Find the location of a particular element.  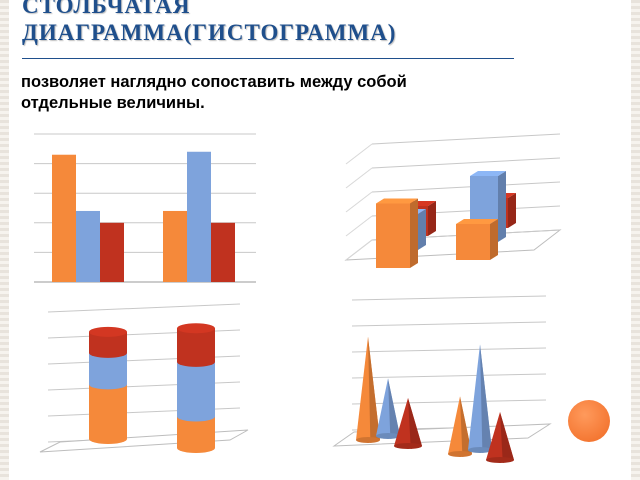

floor is located at coordinates (144, 441).